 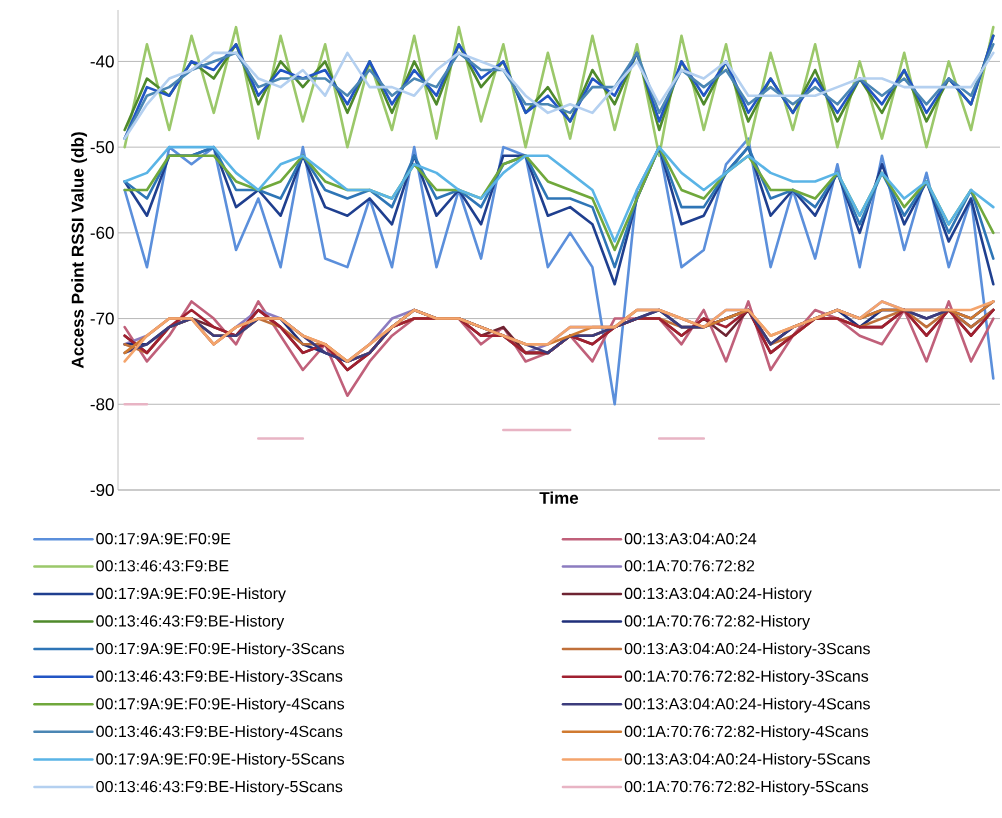 I want to click on y-axis-title: Access Point RSSI Value (db), so click(x=79, y=250).